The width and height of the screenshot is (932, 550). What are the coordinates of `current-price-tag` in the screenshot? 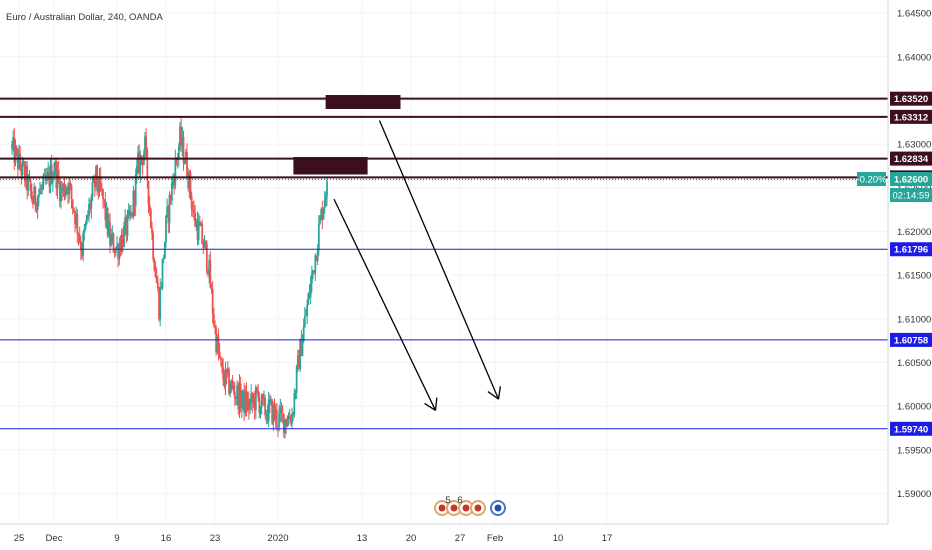 It's located at (911, 179).